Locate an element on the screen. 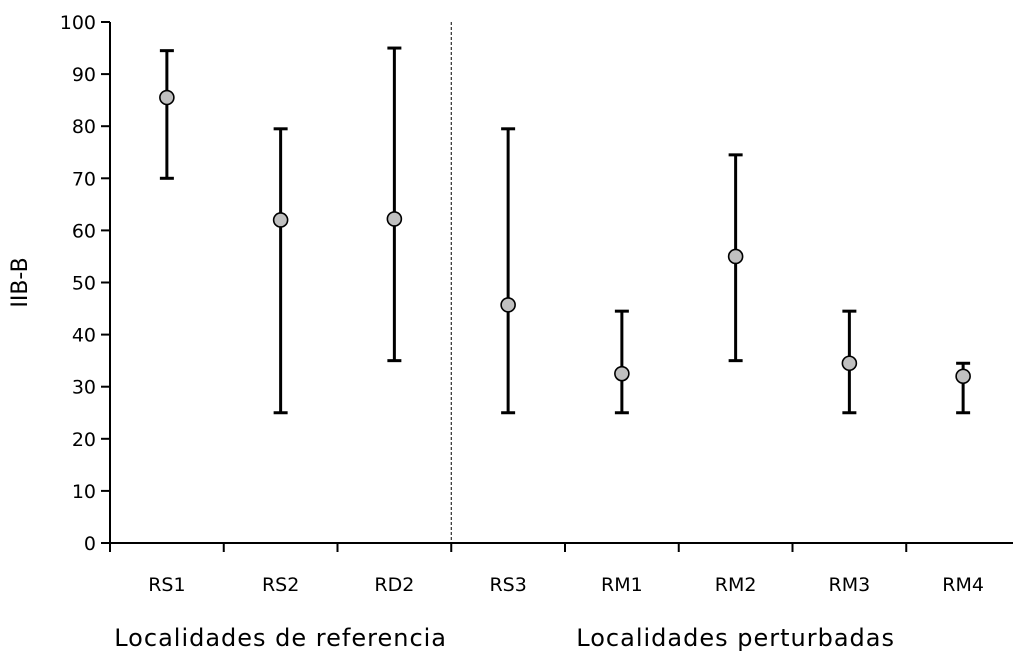 The image size is (1013, 654). y-tick-label: 40 is located at coordinates (84, 336).